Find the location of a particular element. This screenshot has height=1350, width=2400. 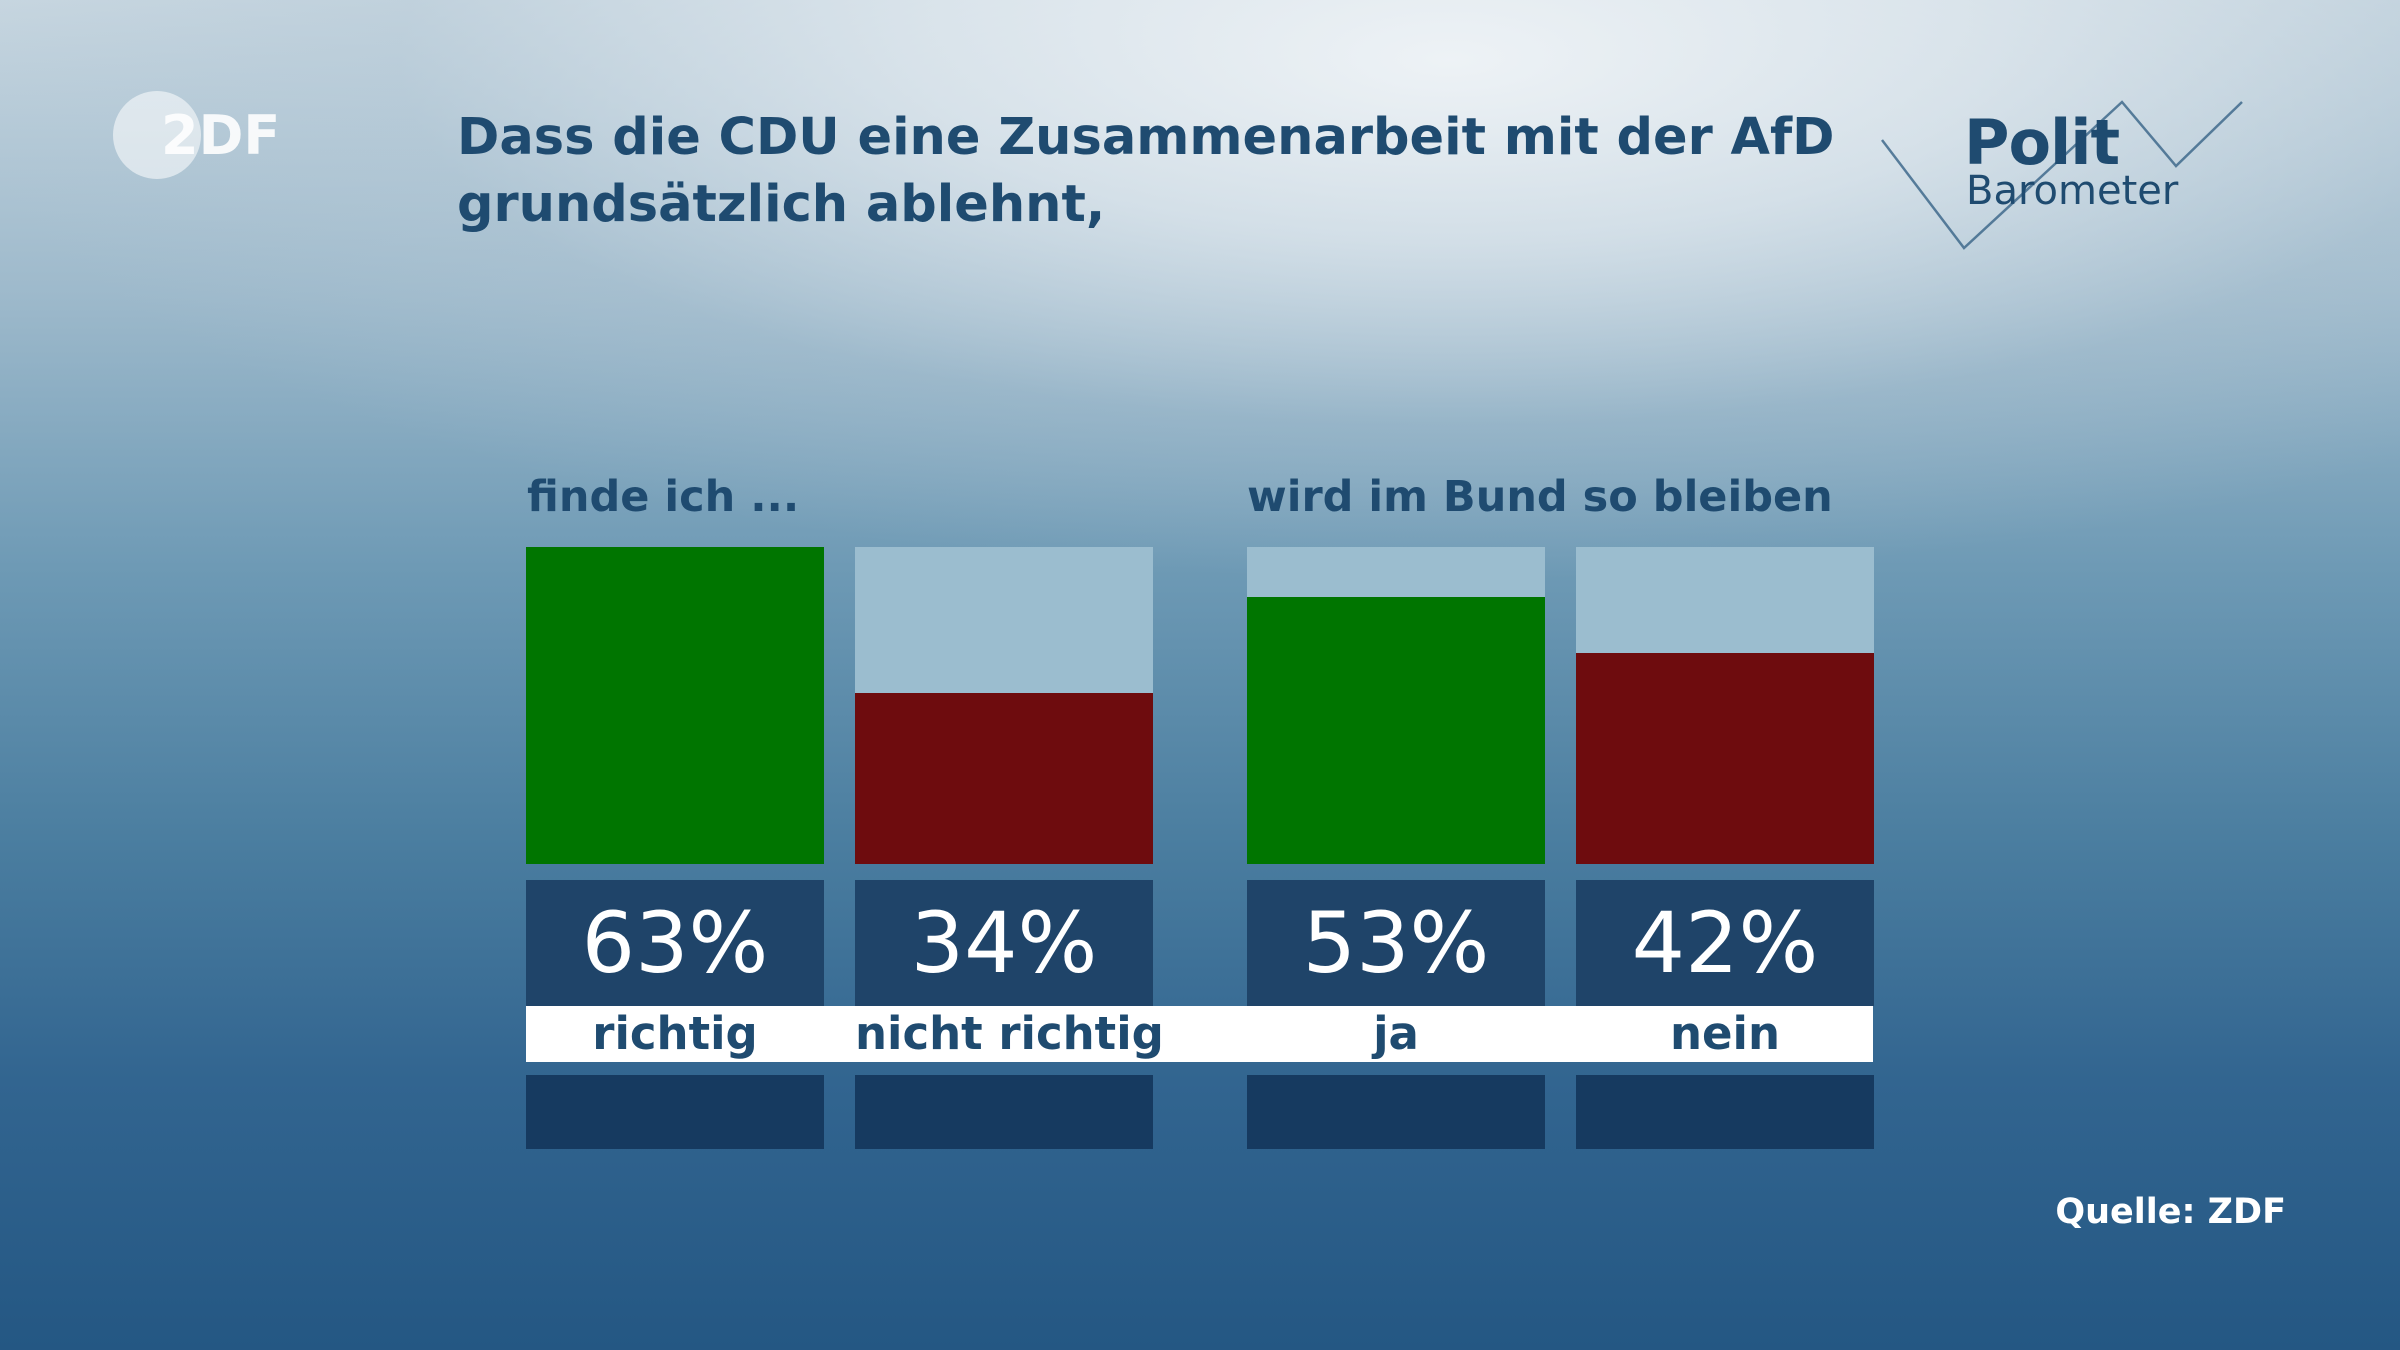

footer-box-nicht-richtig is located at coordinates (1004, 1112).